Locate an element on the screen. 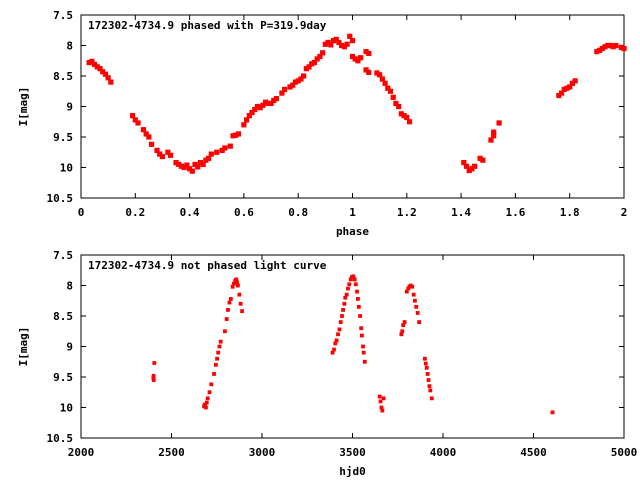  x-tick-label: 4500 is located at coordinates (533, 452).